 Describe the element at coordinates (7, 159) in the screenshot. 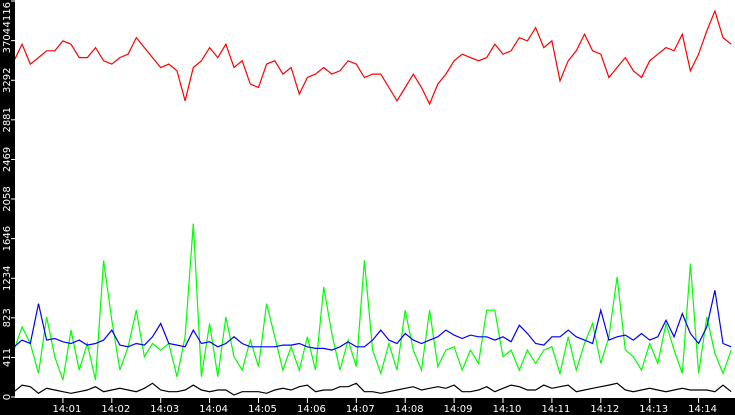

I see `y-tick-label: 2469` at that location.